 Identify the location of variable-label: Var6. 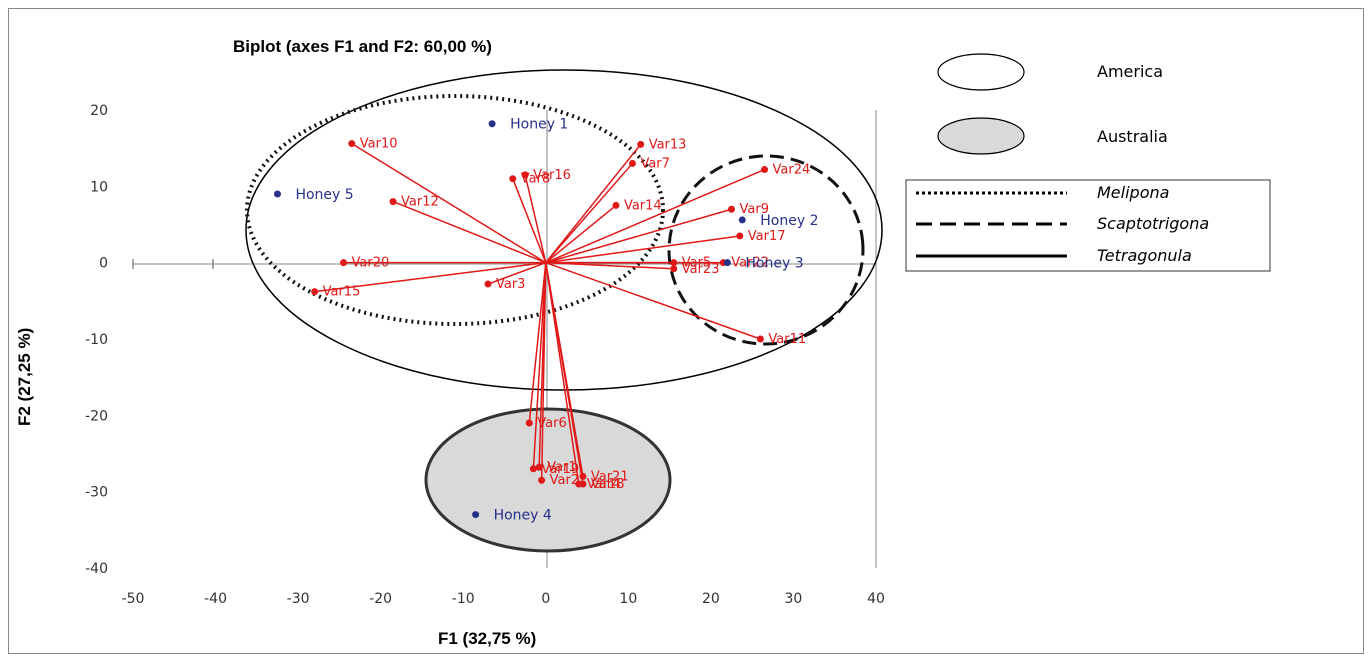
(551, 423).